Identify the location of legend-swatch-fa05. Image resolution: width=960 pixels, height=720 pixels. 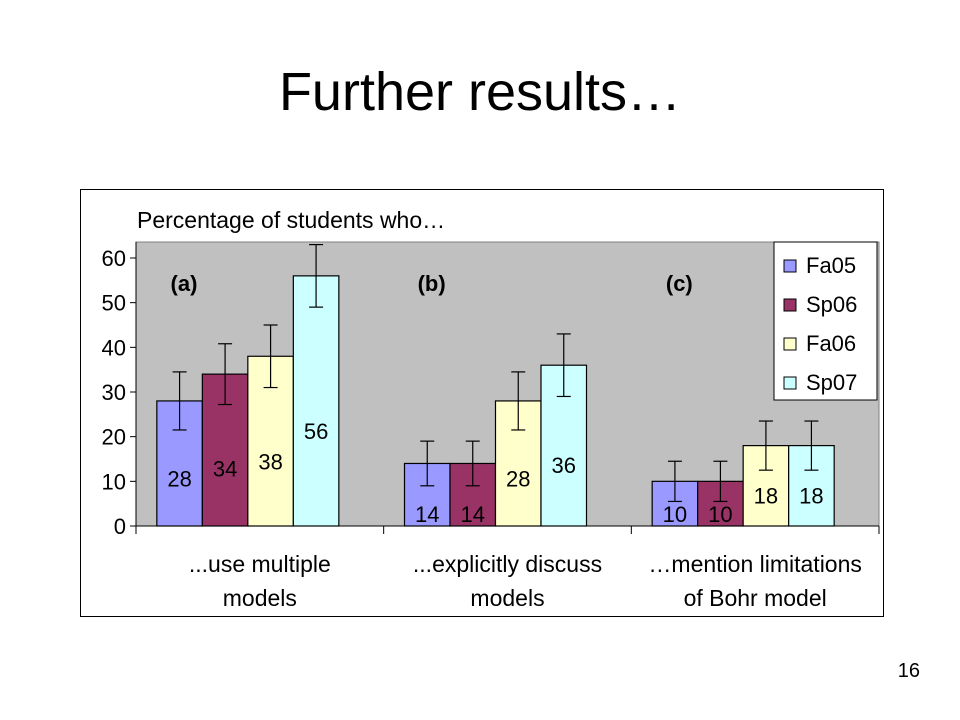
(790, 266).